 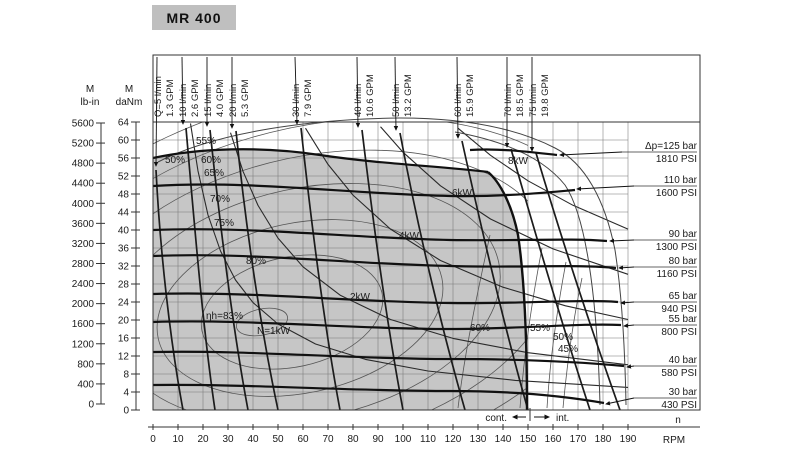 I want to click on danm-tick-label: 24, so click(x=124, y=303).